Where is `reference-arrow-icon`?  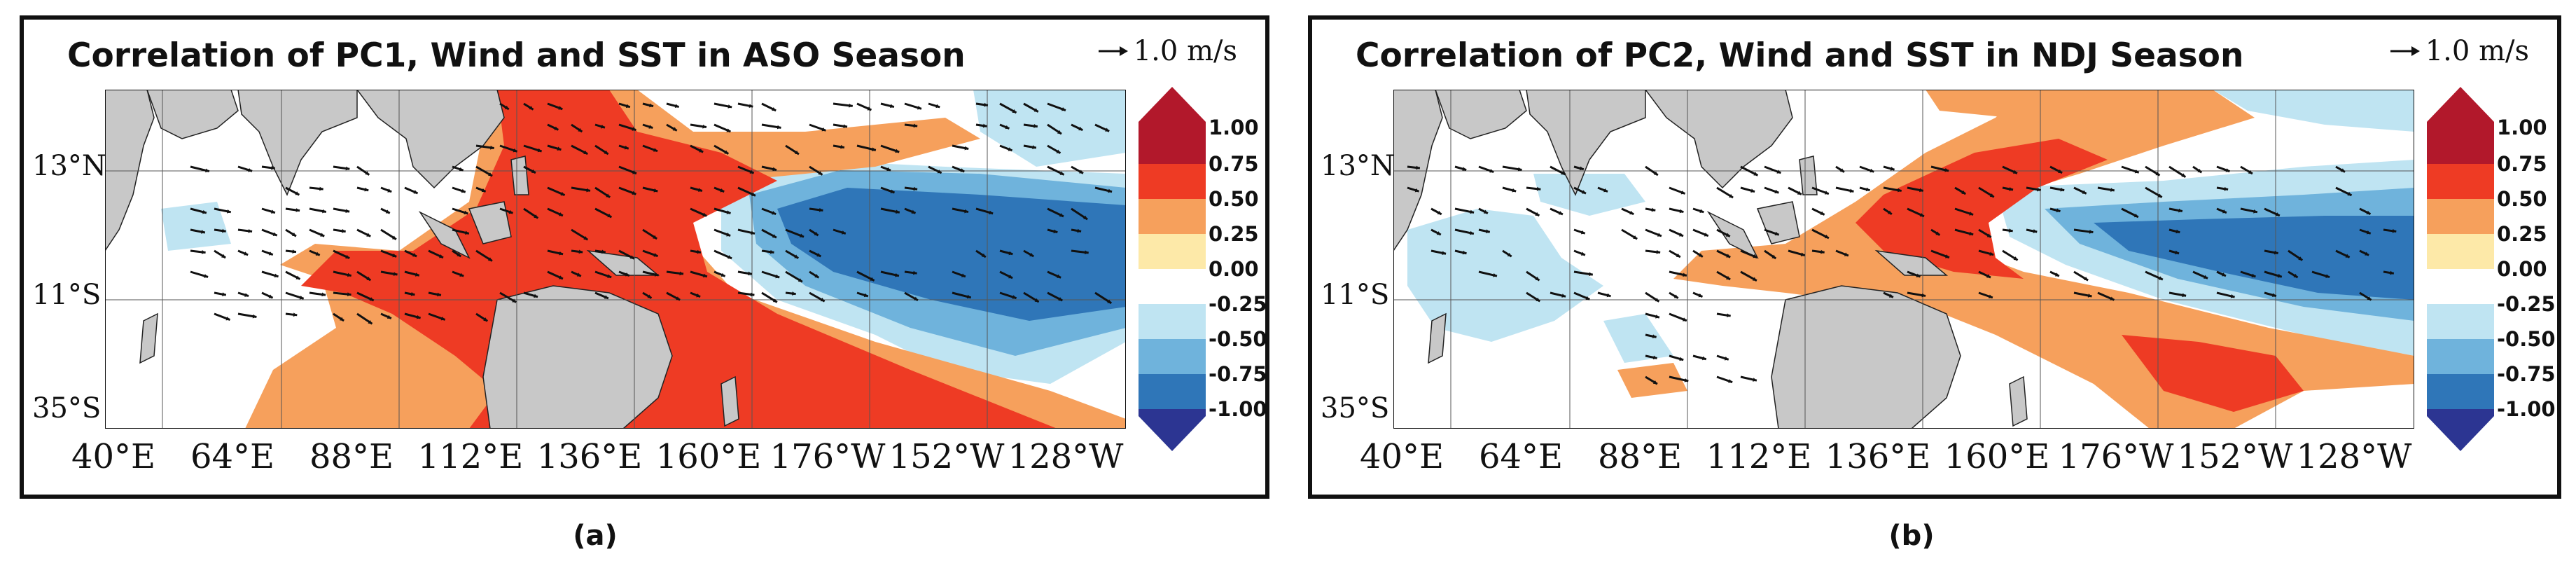 reference-arrow-icon is located at coordinates (2405, 51).